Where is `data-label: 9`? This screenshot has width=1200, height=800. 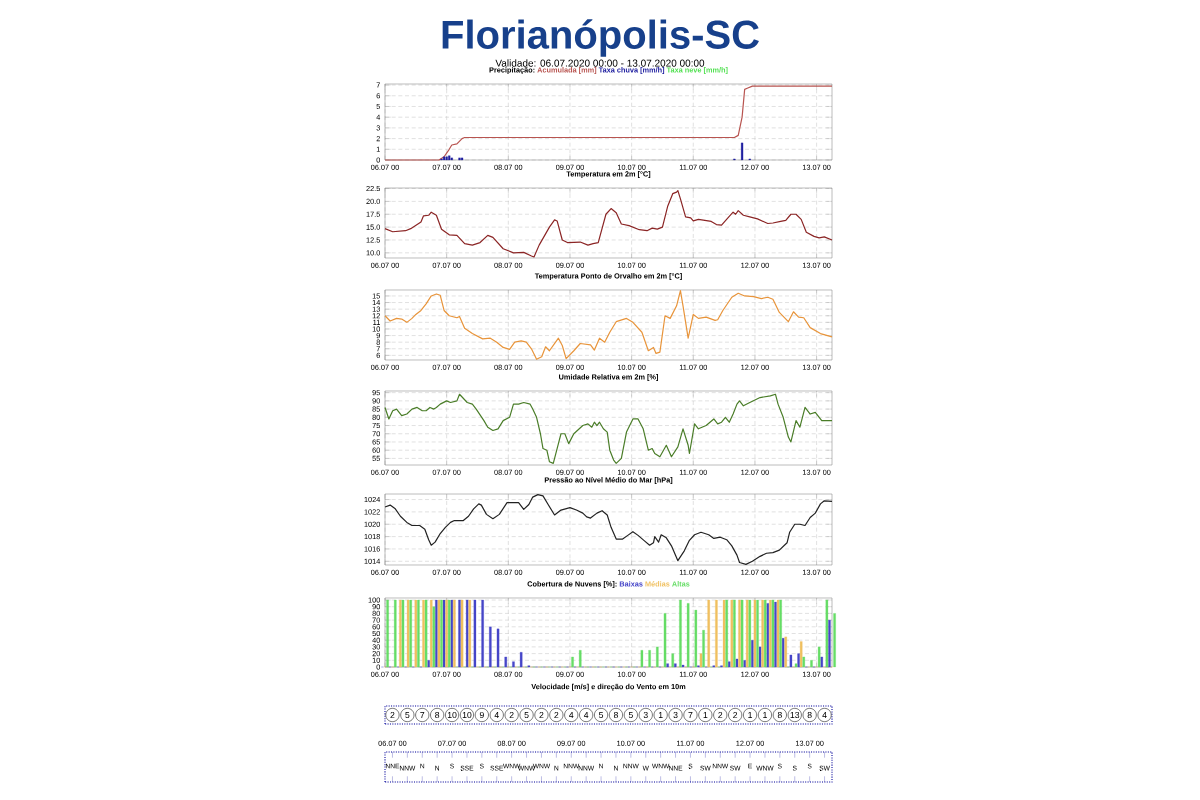
data-label: 9 is located at coordinates (481, 715).